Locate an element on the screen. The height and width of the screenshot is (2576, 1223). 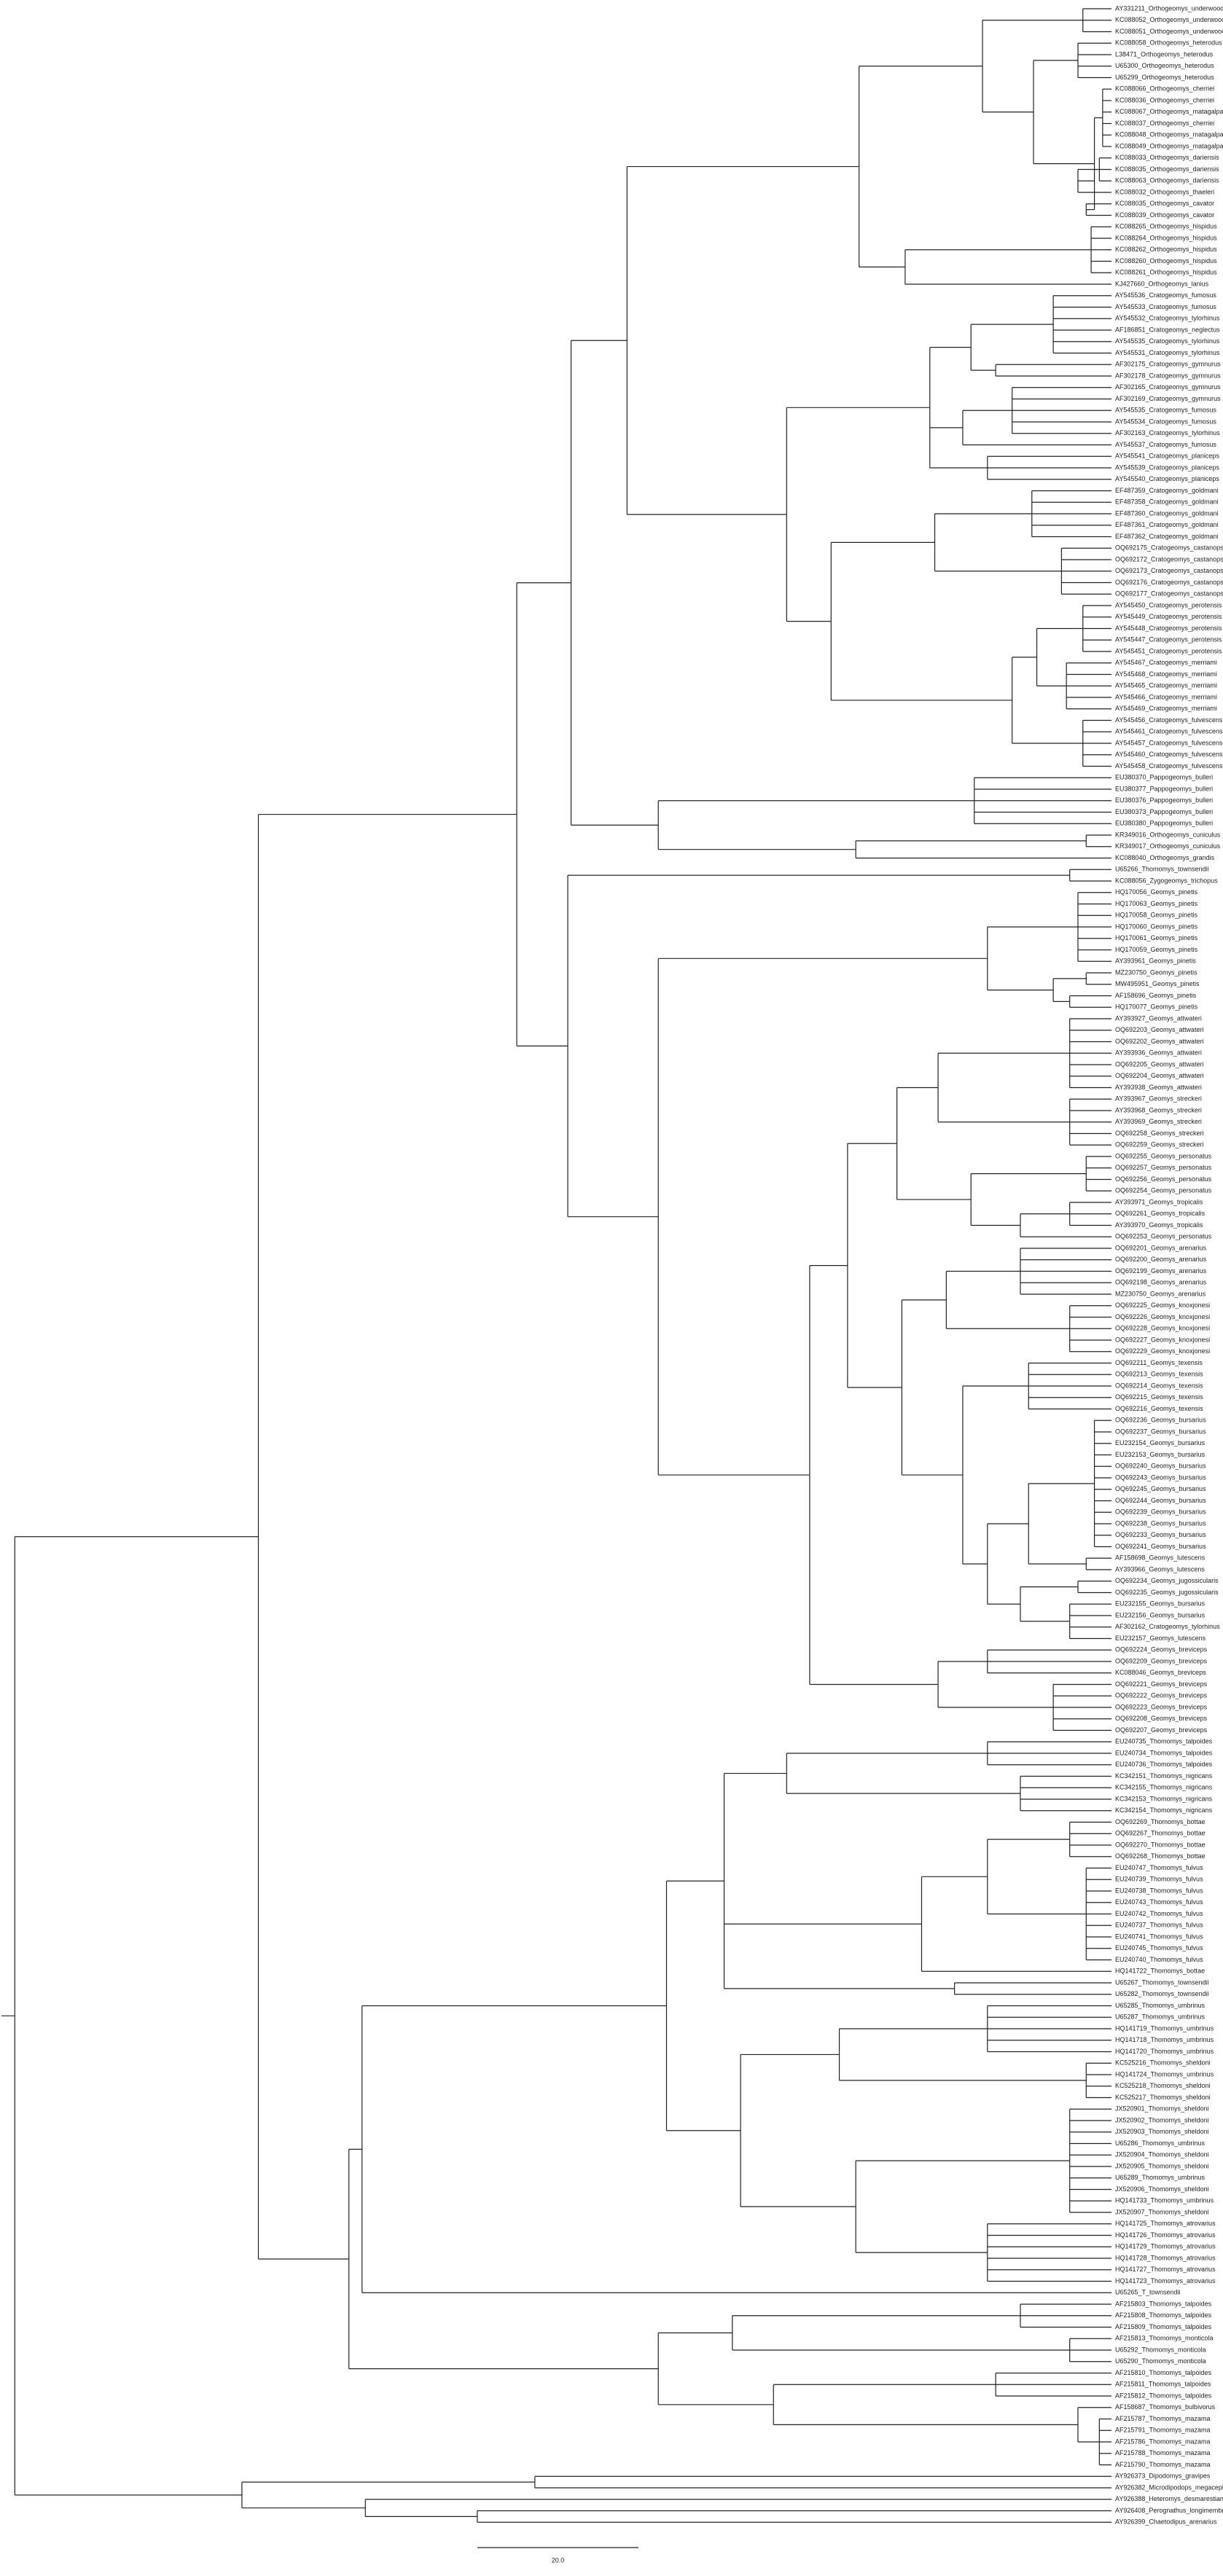
tip-label: EU380376_Pappogeomys_bulleri is located at coordinates (1164, 800).